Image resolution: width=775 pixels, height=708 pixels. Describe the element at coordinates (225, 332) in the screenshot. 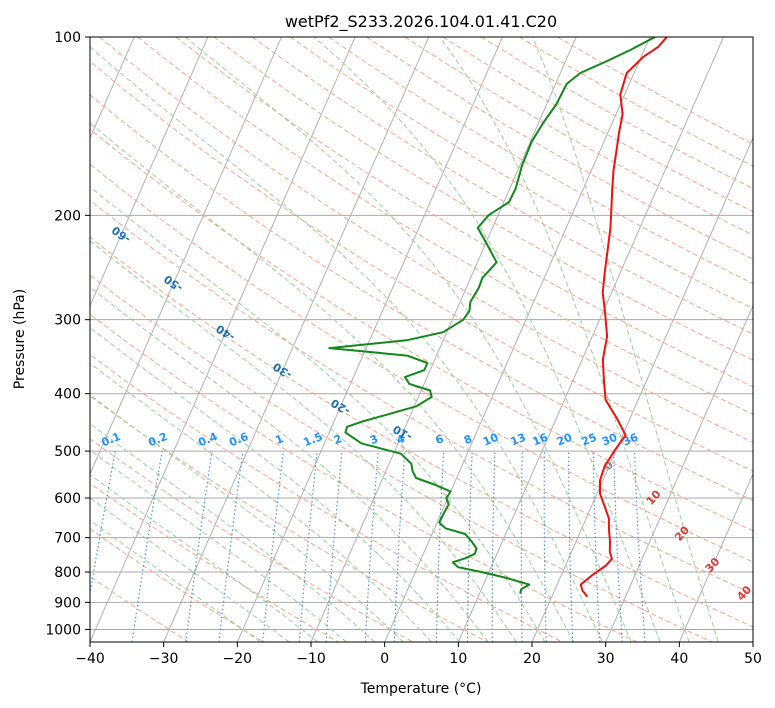

I see `dry-adiabat-label: -40` at that location.